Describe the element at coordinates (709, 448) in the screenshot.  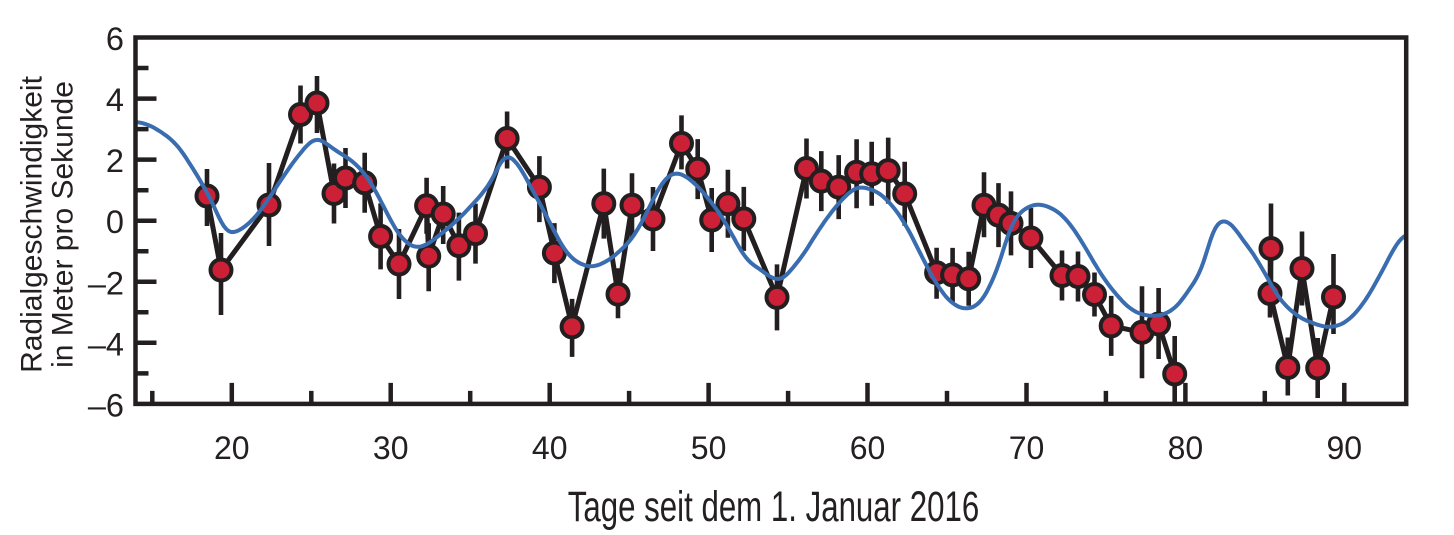
I see `svg-text: 50` at that location.